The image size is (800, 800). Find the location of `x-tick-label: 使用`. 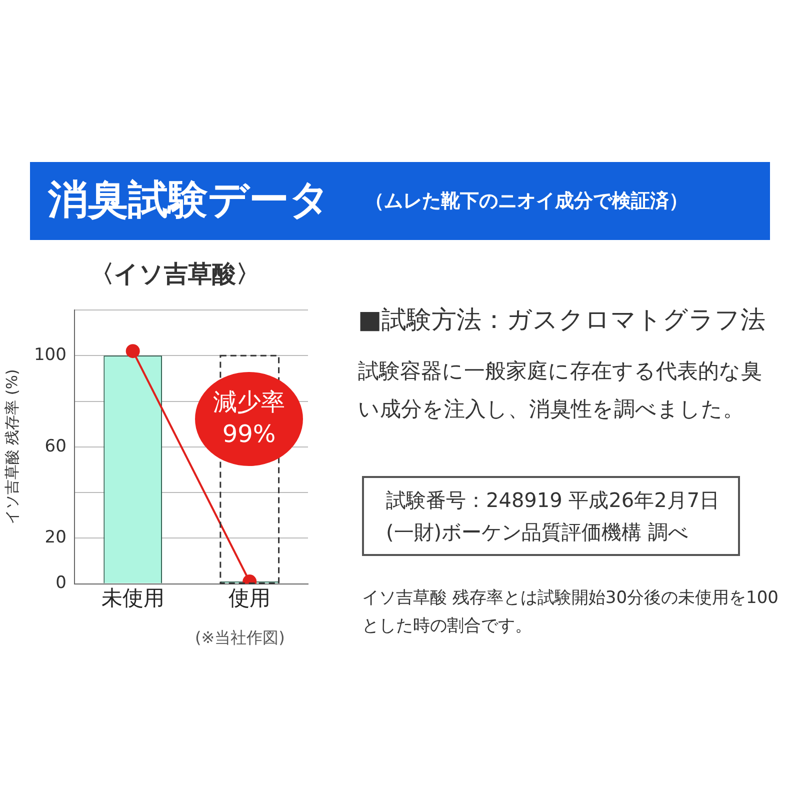

x-tick-label: 使用 is located at coordinates (249, 598).